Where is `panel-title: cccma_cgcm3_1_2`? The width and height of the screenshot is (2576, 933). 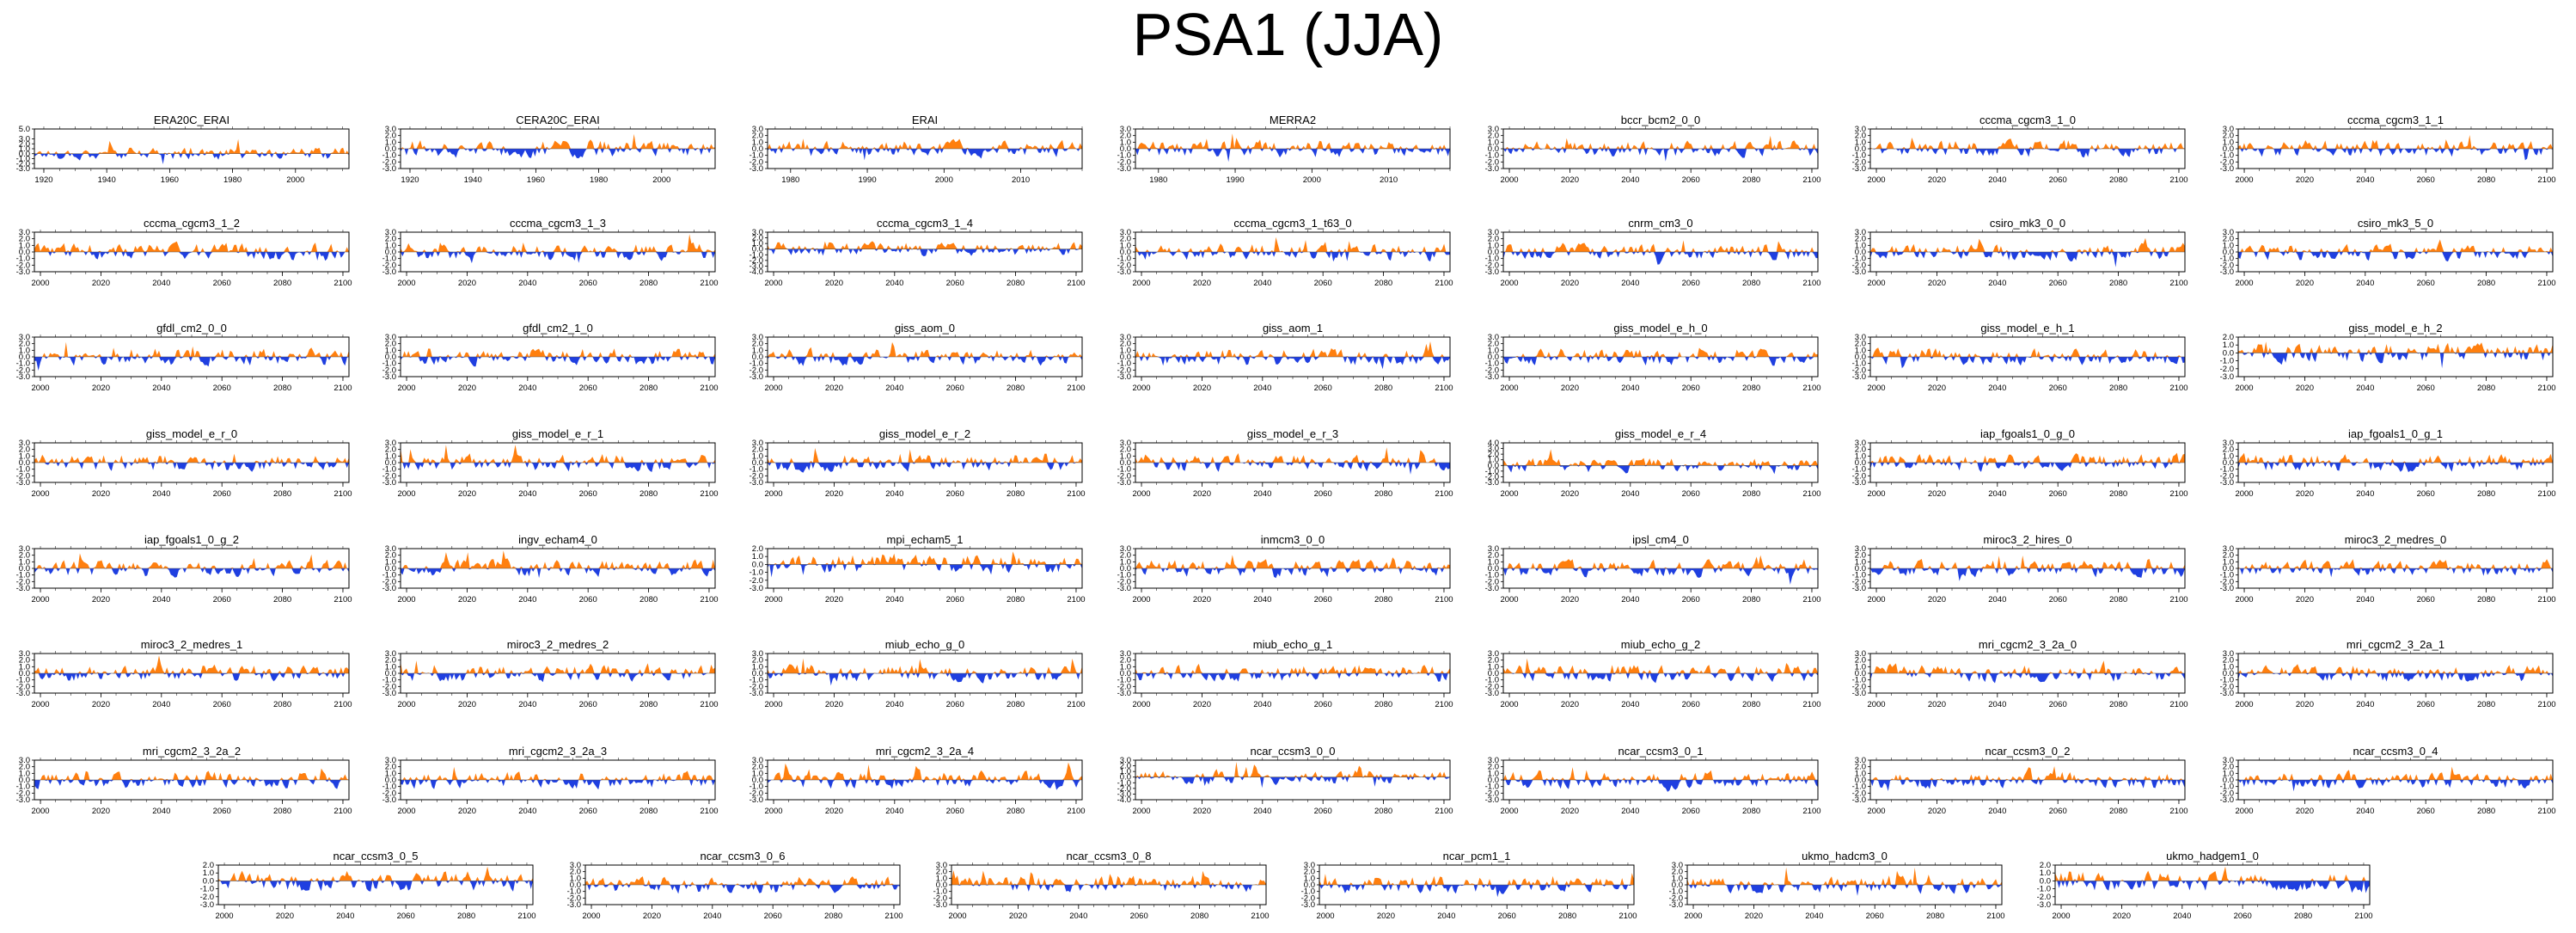
panel-title: cccma_cgcm3_1_2 is located at coordinates (192, 224).